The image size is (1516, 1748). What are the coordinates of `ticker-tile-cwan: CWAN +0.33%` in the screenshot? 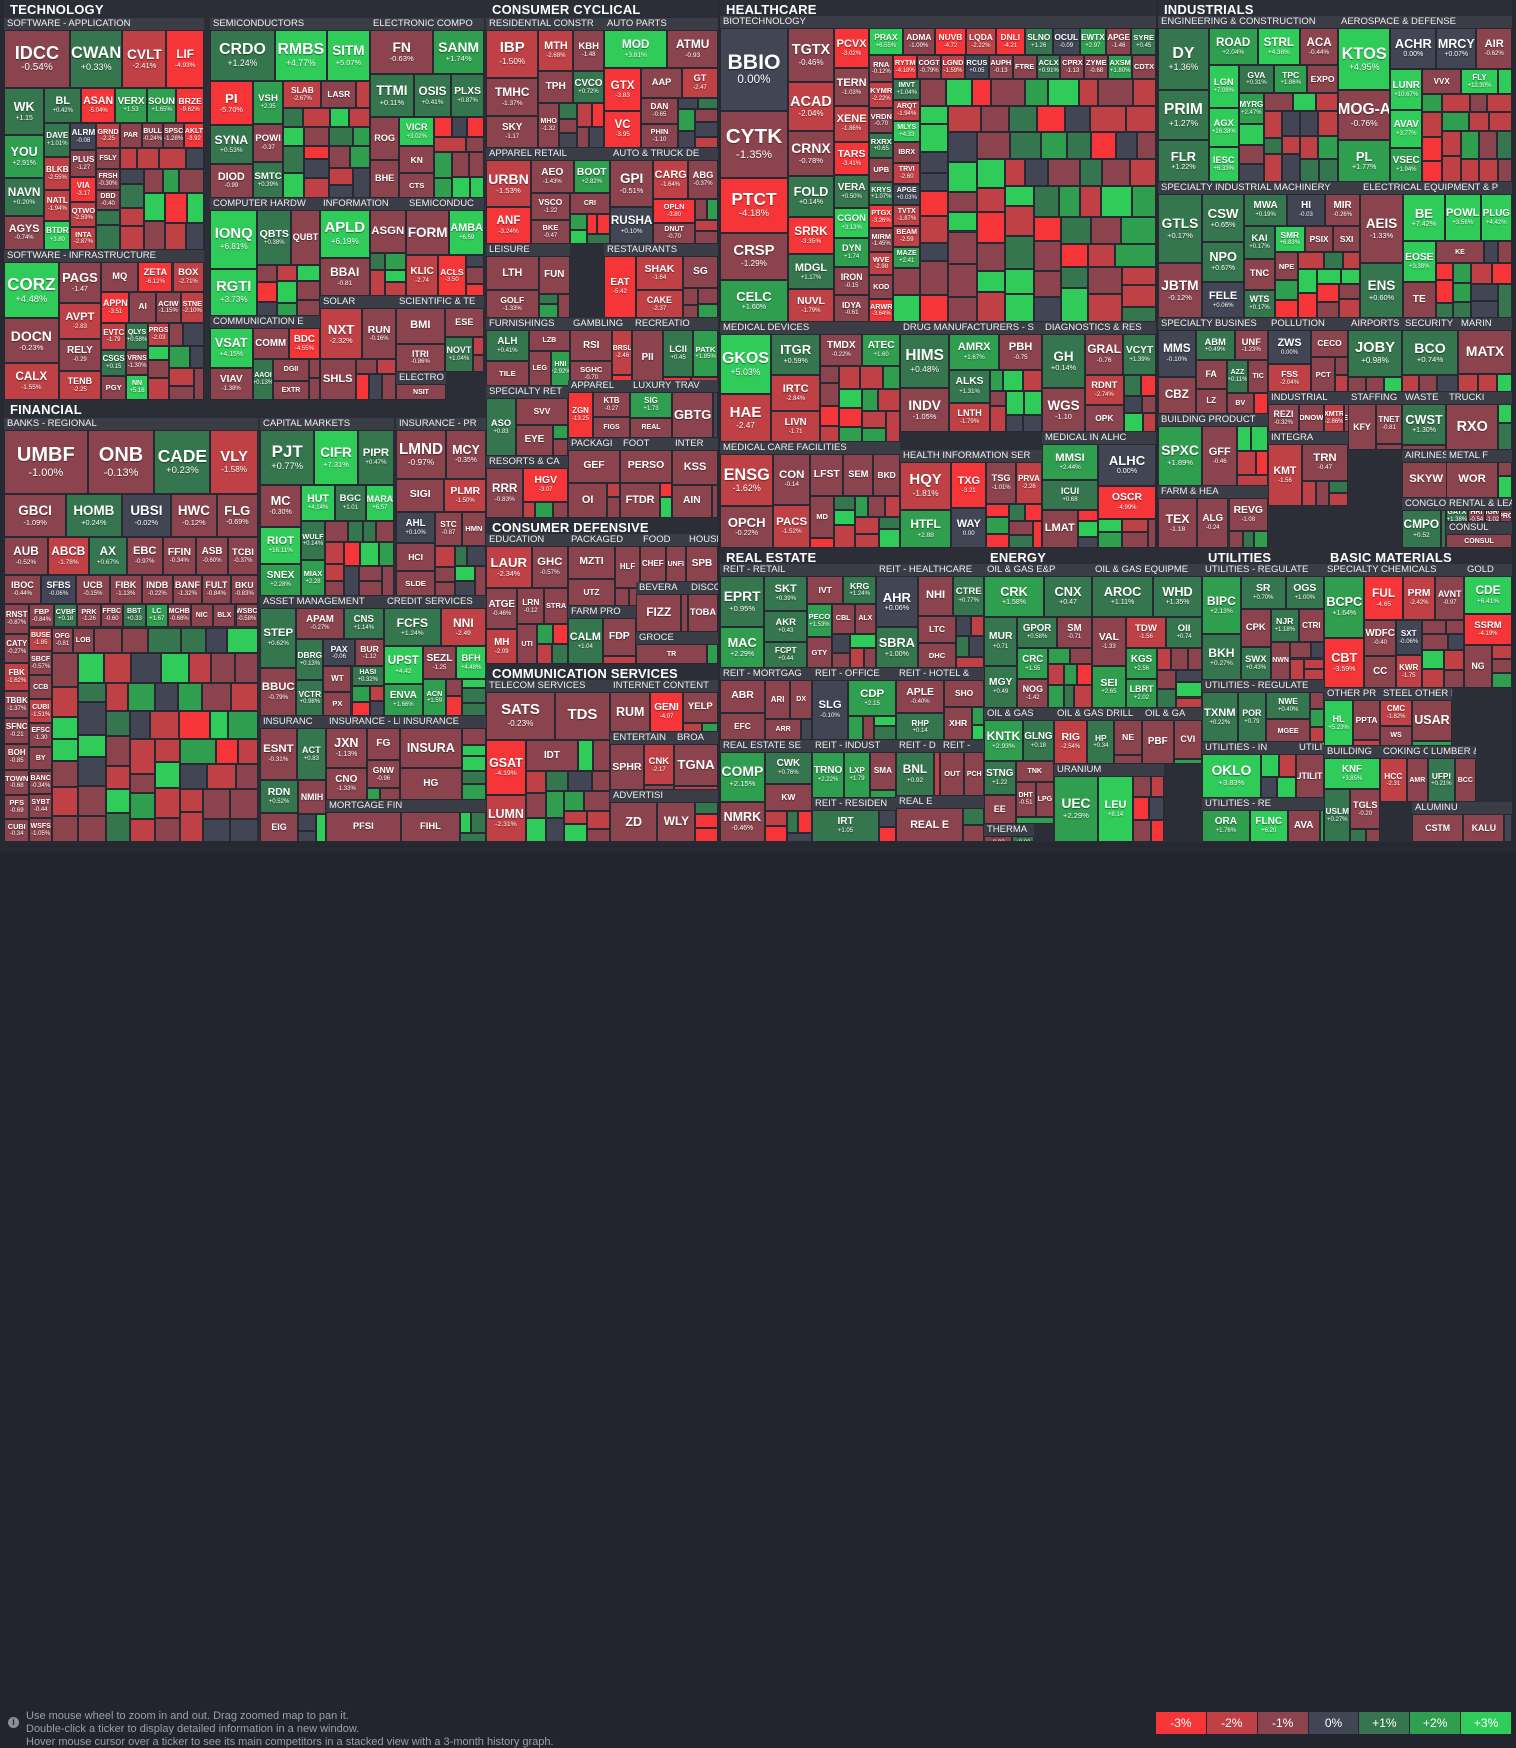 It's located at (96, 59).